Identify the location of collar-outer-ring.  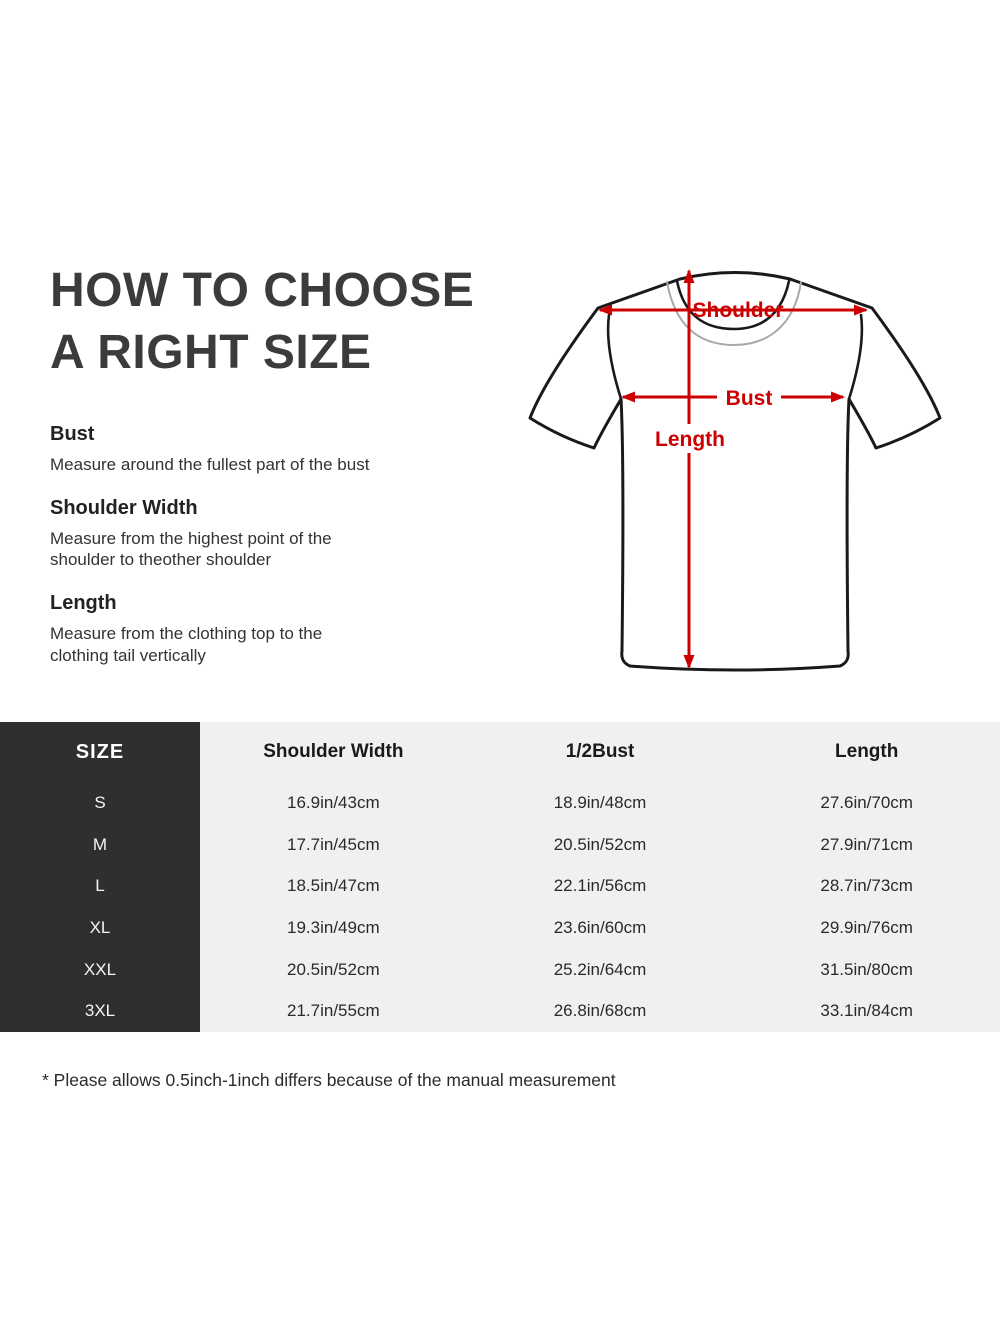
(734, 314).